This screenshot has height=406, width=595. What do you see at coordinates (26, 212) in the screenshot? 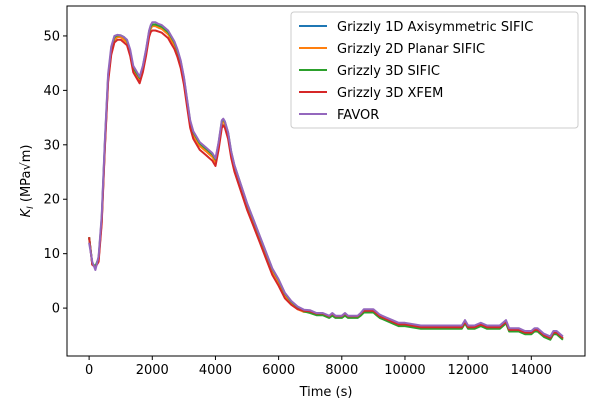
I see `y-label-k: K` at bounding box center [26, 212].